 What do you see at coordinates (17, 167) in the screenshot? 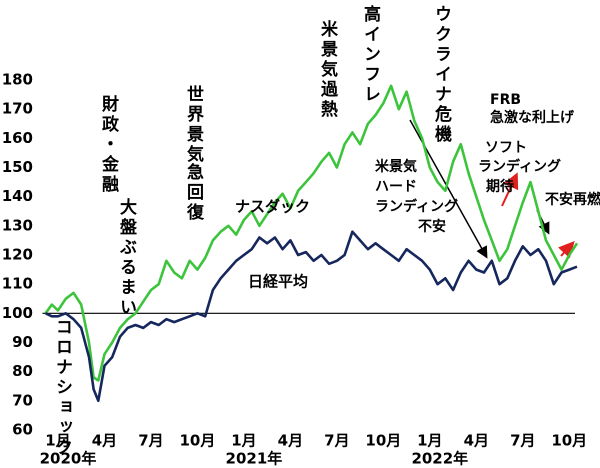
I see `y-tick-label: 150` at bounding box center [17, 167].